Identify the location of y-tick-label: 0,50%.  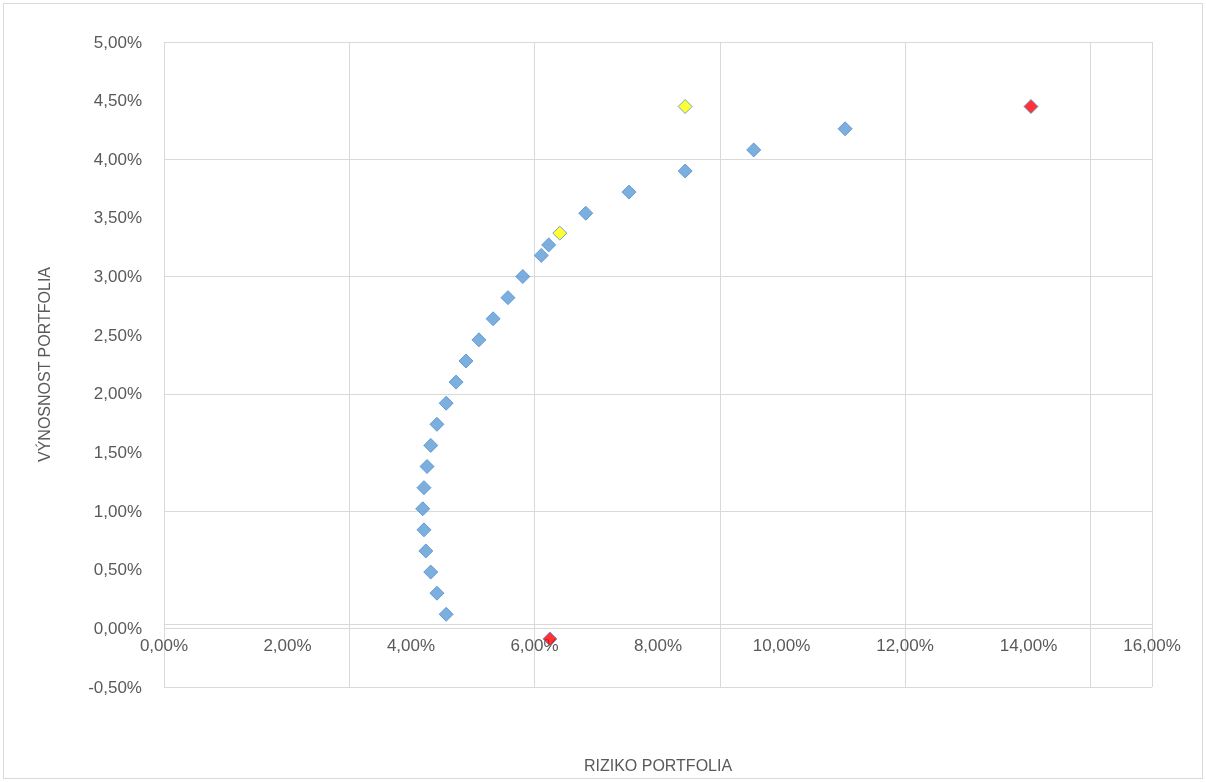
(117, 570).